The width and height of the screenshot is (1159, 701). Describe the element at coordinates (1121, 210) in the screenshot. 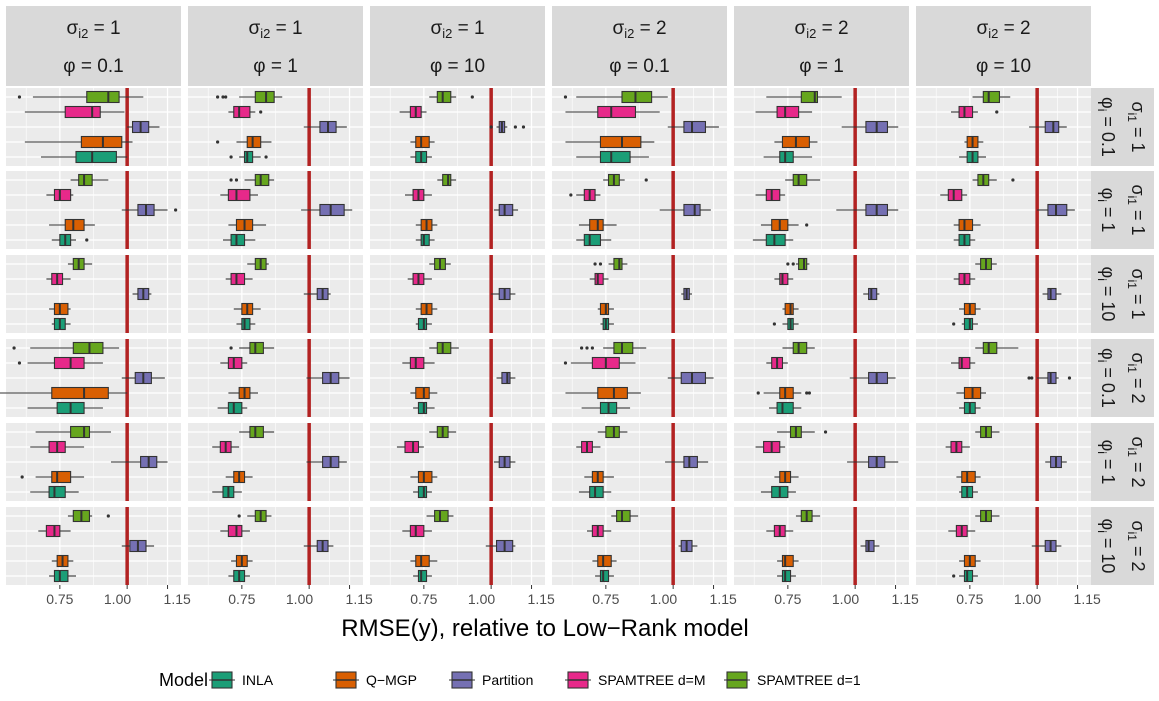

I see `row-strip: σi1 = 1 φi = 1` at that location.